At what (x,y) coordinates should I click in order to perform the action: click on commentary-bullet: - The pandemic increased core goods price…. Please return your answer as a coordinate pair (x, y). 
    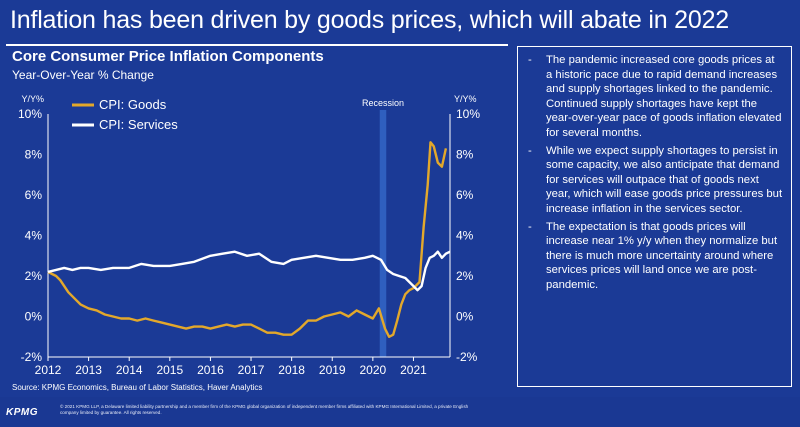
    Looking at the image, I should click on (655, 96).